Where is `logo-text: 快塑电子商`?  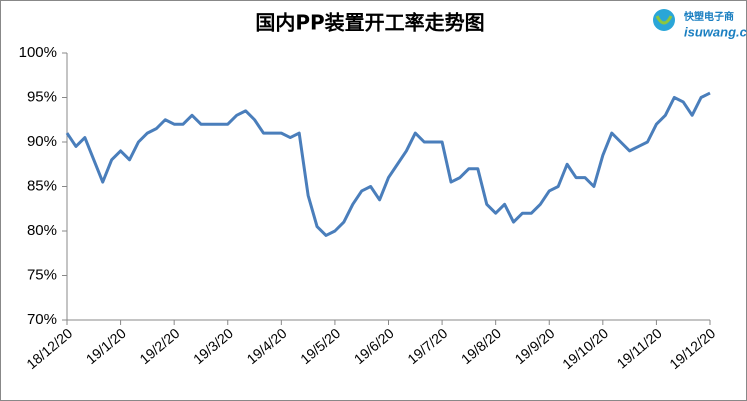
logo-text: 快塑电子商 is located at coordinates (708, 16).